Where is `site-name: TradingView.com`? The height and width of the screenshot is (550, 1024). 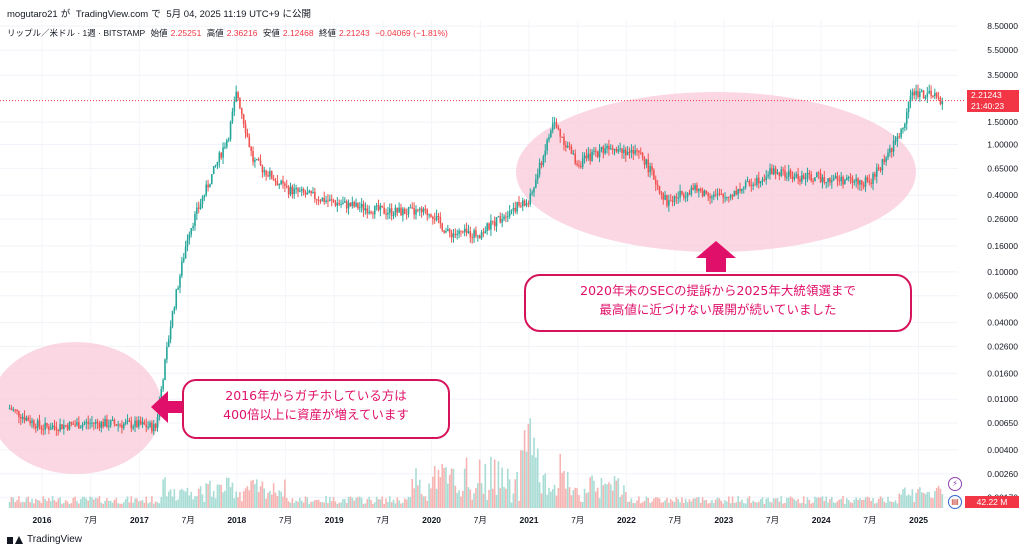
site-name: TradingView.com is located at coordinates (112, 14).